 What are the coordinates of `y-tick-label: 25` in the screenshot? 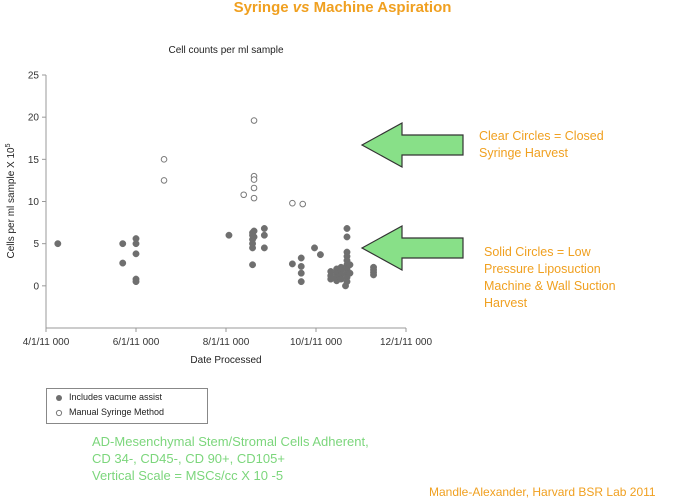 It's located at (34, 76).